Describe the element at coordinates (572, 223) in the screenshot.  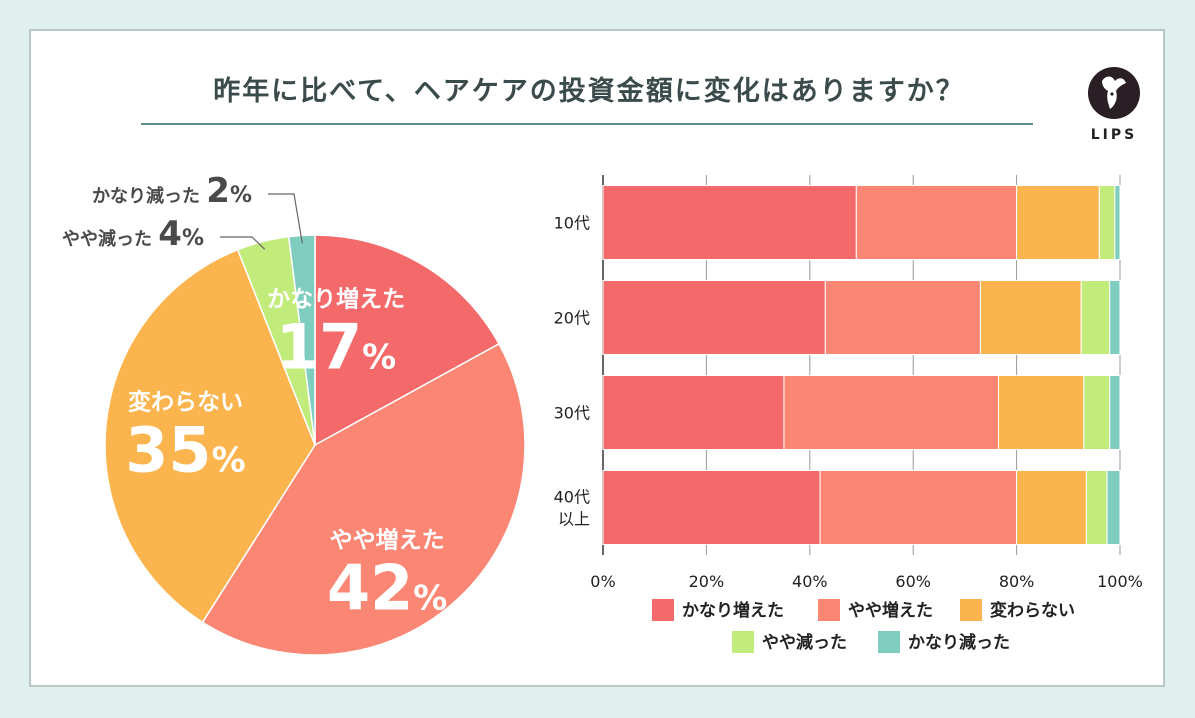
I see `y-category-label-1: 10代` at that location.